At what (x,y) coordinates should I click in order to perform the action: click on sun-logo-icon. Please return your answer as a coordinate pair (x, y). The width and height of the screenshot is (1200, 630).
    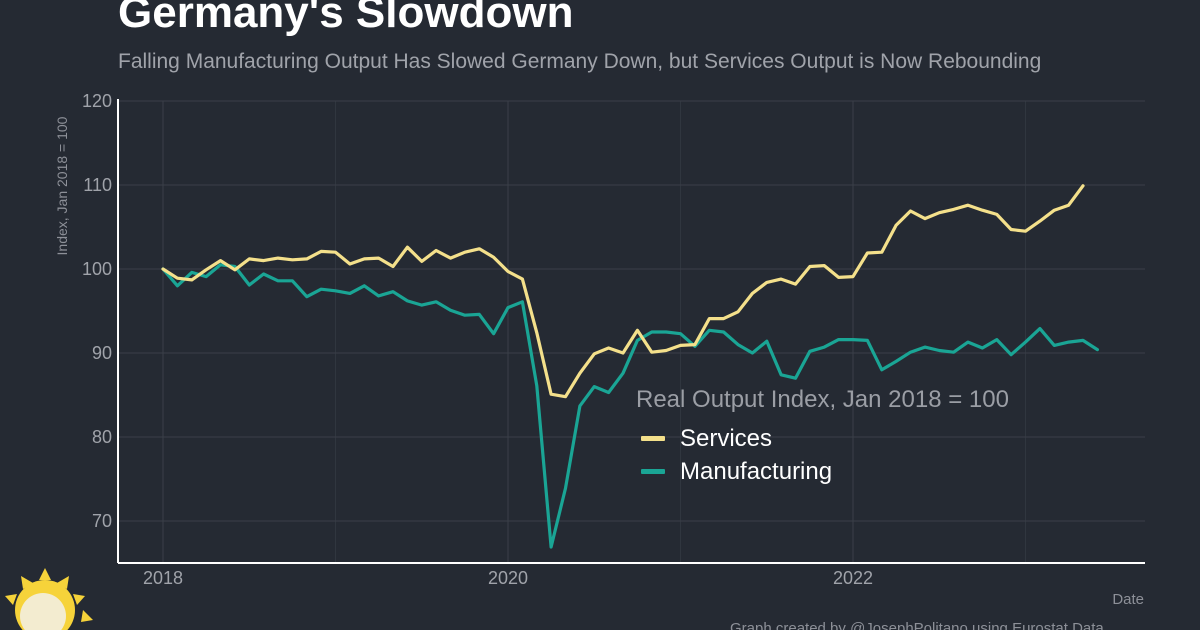
    Looking at the image, I should click on (49, 599).